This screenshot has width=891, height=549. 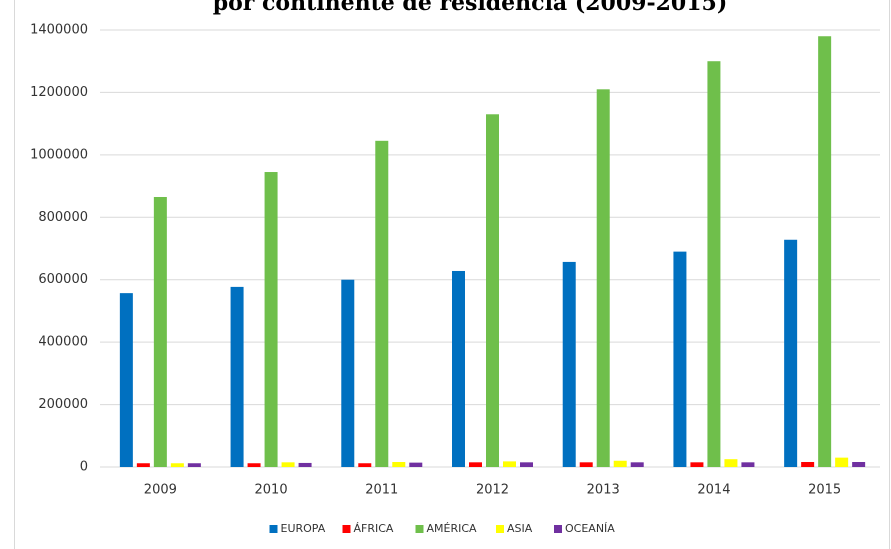 What do you see at coordinates (713, 490) in the screenshot?
I see `x-tick-label: 2014` at bounding box center [713, 490].